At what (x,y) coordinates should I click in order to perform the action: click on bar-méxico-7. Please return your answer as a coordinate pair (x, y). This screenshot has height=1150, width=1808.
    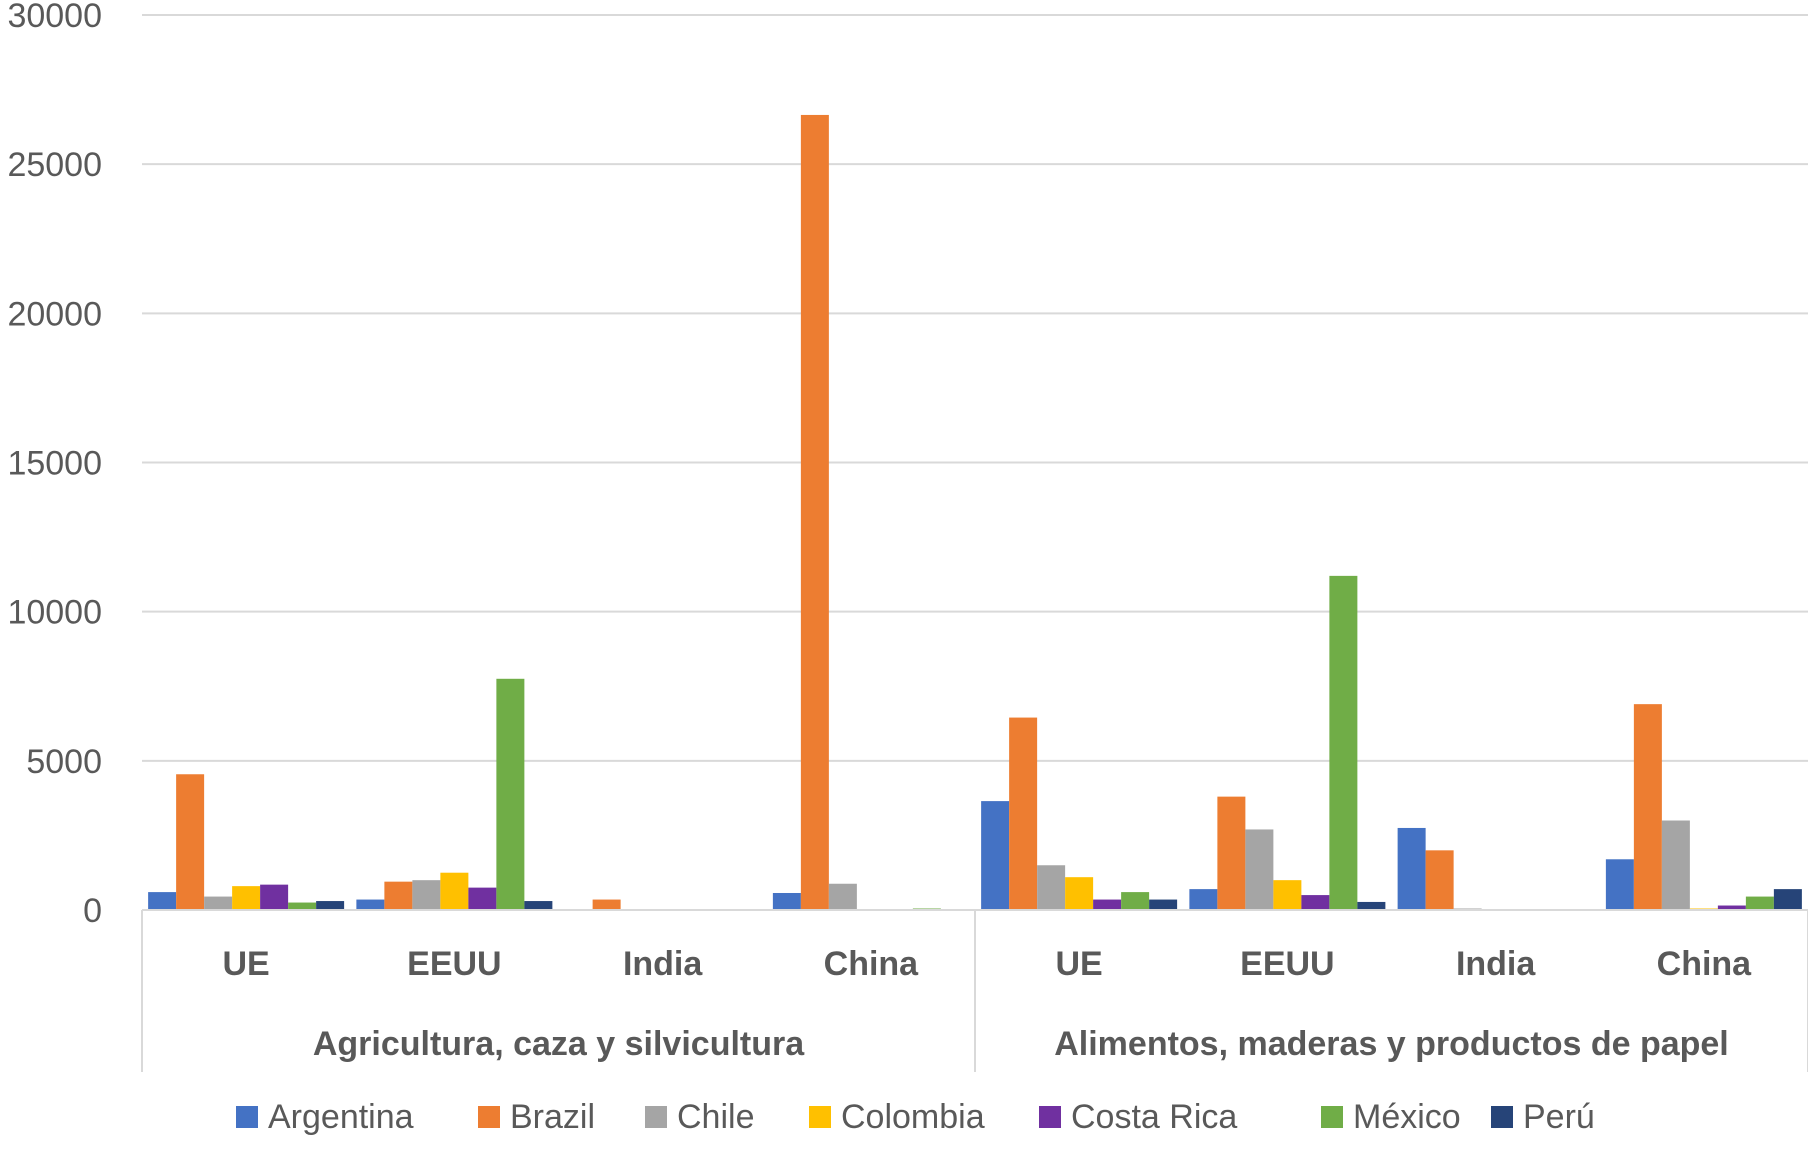
    Looking at the image, I should click on (1759, 903).